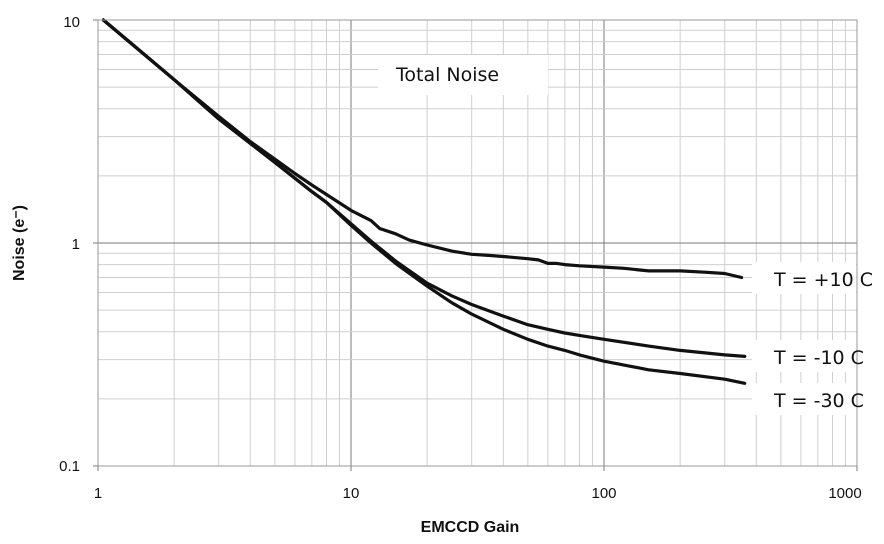 The width and height of the screenshot is (884, 544). What do you see at coordinates (603, 493) in the screenshot?
I see `x-tick-label-100: 100` at bounding box center [603, 493].